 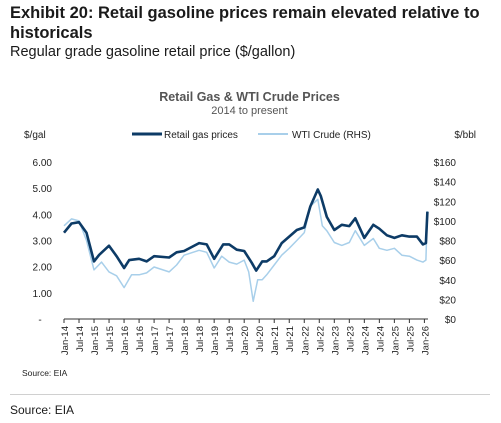 What do you see at coordinates (43, 189) in the screenshot?
I see `left-tick-label: 5.00` at bounding box center [43, 189].